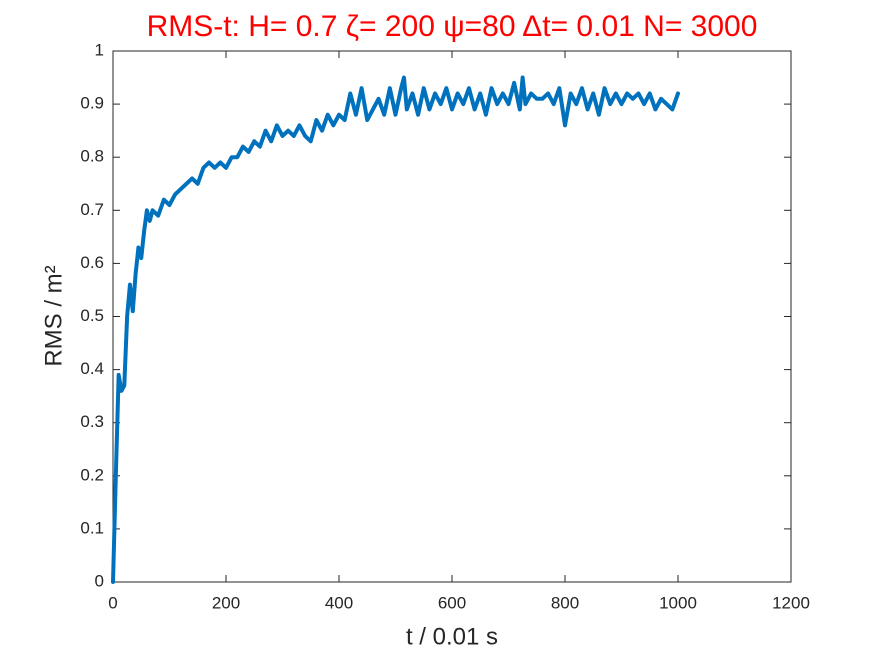  Describe the element at coordinates (92, 421) in the screenshot. I see `y-tick-label: 0.3` at that location.